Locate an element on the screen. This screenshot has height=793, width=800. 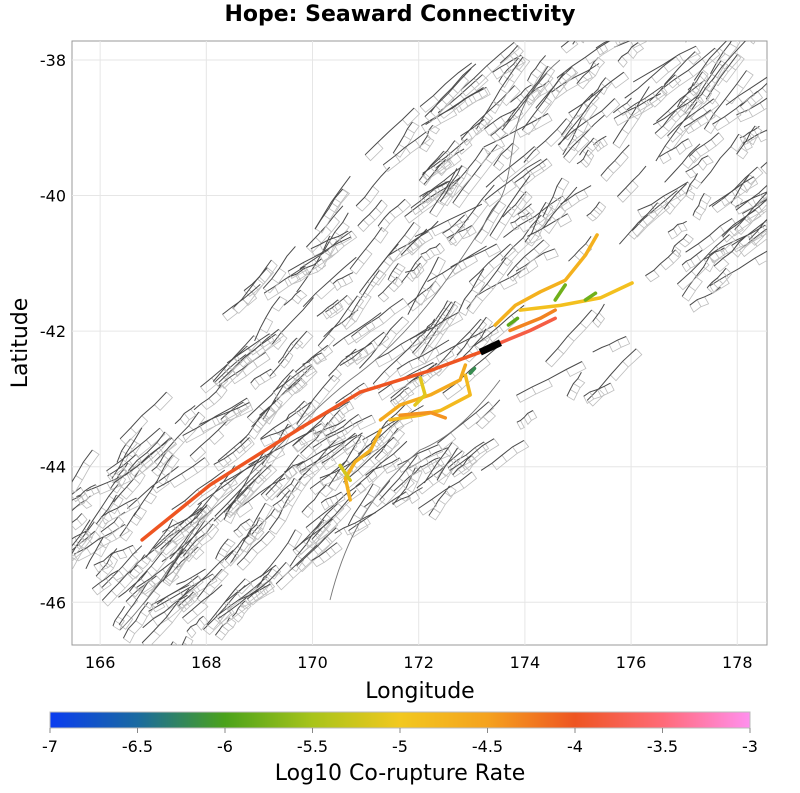
x-axis-ticks: 166 168 170 172 174 176 178 is located at coordinates (419, 662).